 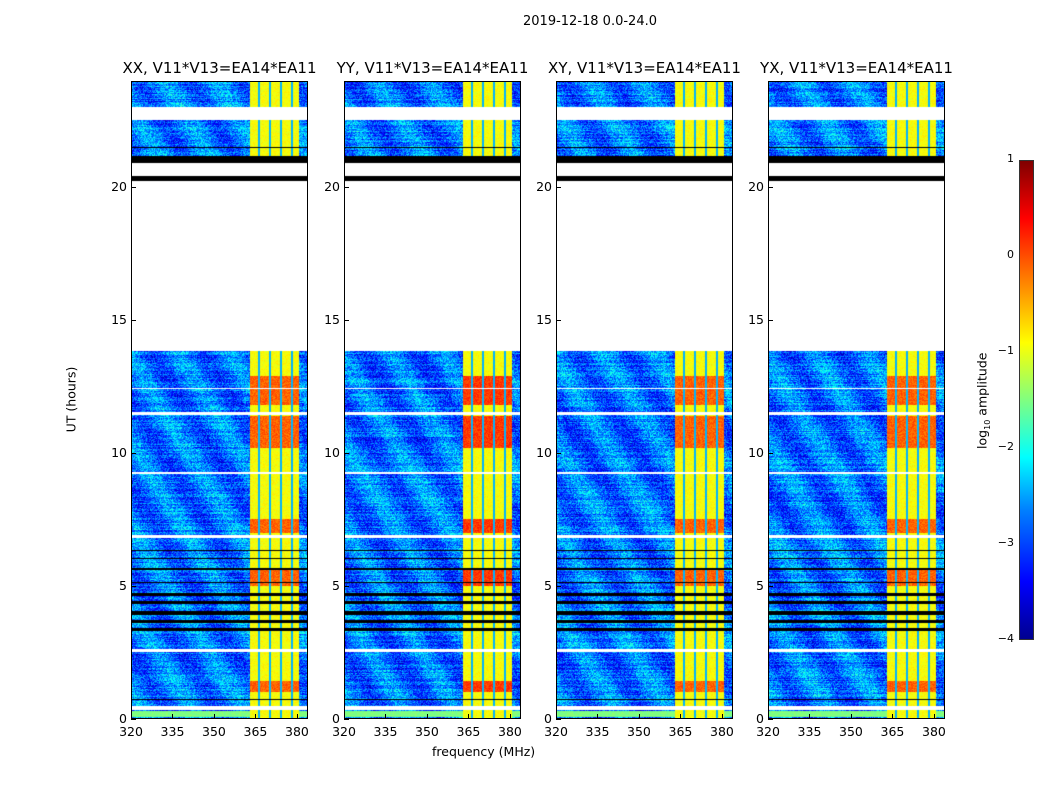 I want to click on colorbar, so click(x=1026, y=400).